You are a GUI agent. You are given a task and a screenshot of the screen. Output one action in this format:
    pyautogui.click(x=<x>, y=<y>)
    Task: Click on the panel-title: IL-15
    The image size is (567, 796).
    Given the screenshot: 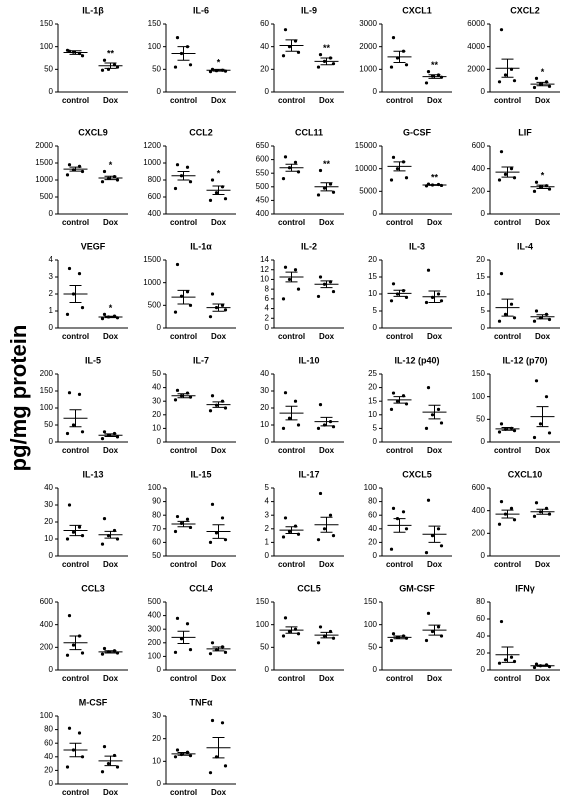 What is the action you would take?
    pyautogui.click(x=200, y=474)
    